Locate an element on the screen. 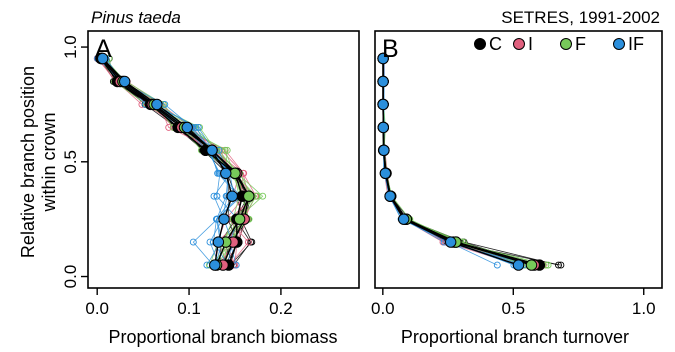  study-title: SETRES, 1991-2002 is located at coordinates (580, 17).